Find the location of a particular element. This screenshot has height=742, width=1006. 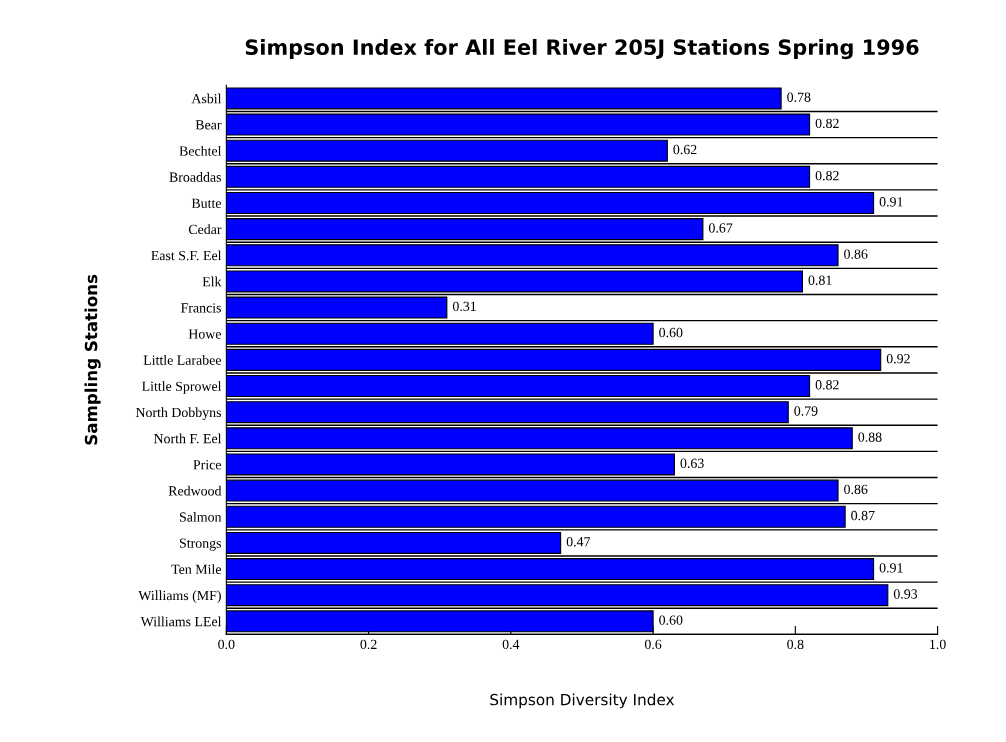

y-tick-label: Elk is located at coordinates (212, 281).